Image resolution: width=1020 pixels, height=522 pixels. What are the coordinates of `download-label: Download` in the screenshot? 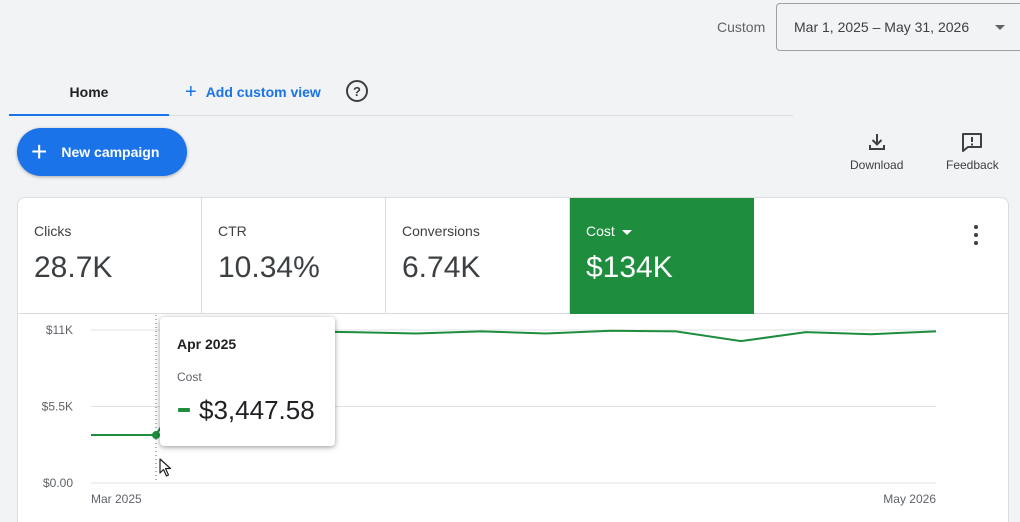 It's located at (877, 165).